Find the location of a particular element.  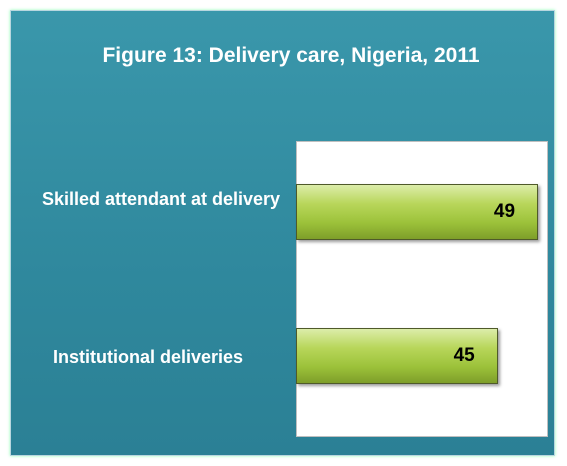

value-label: 45 is located at coordinates (464, 355).